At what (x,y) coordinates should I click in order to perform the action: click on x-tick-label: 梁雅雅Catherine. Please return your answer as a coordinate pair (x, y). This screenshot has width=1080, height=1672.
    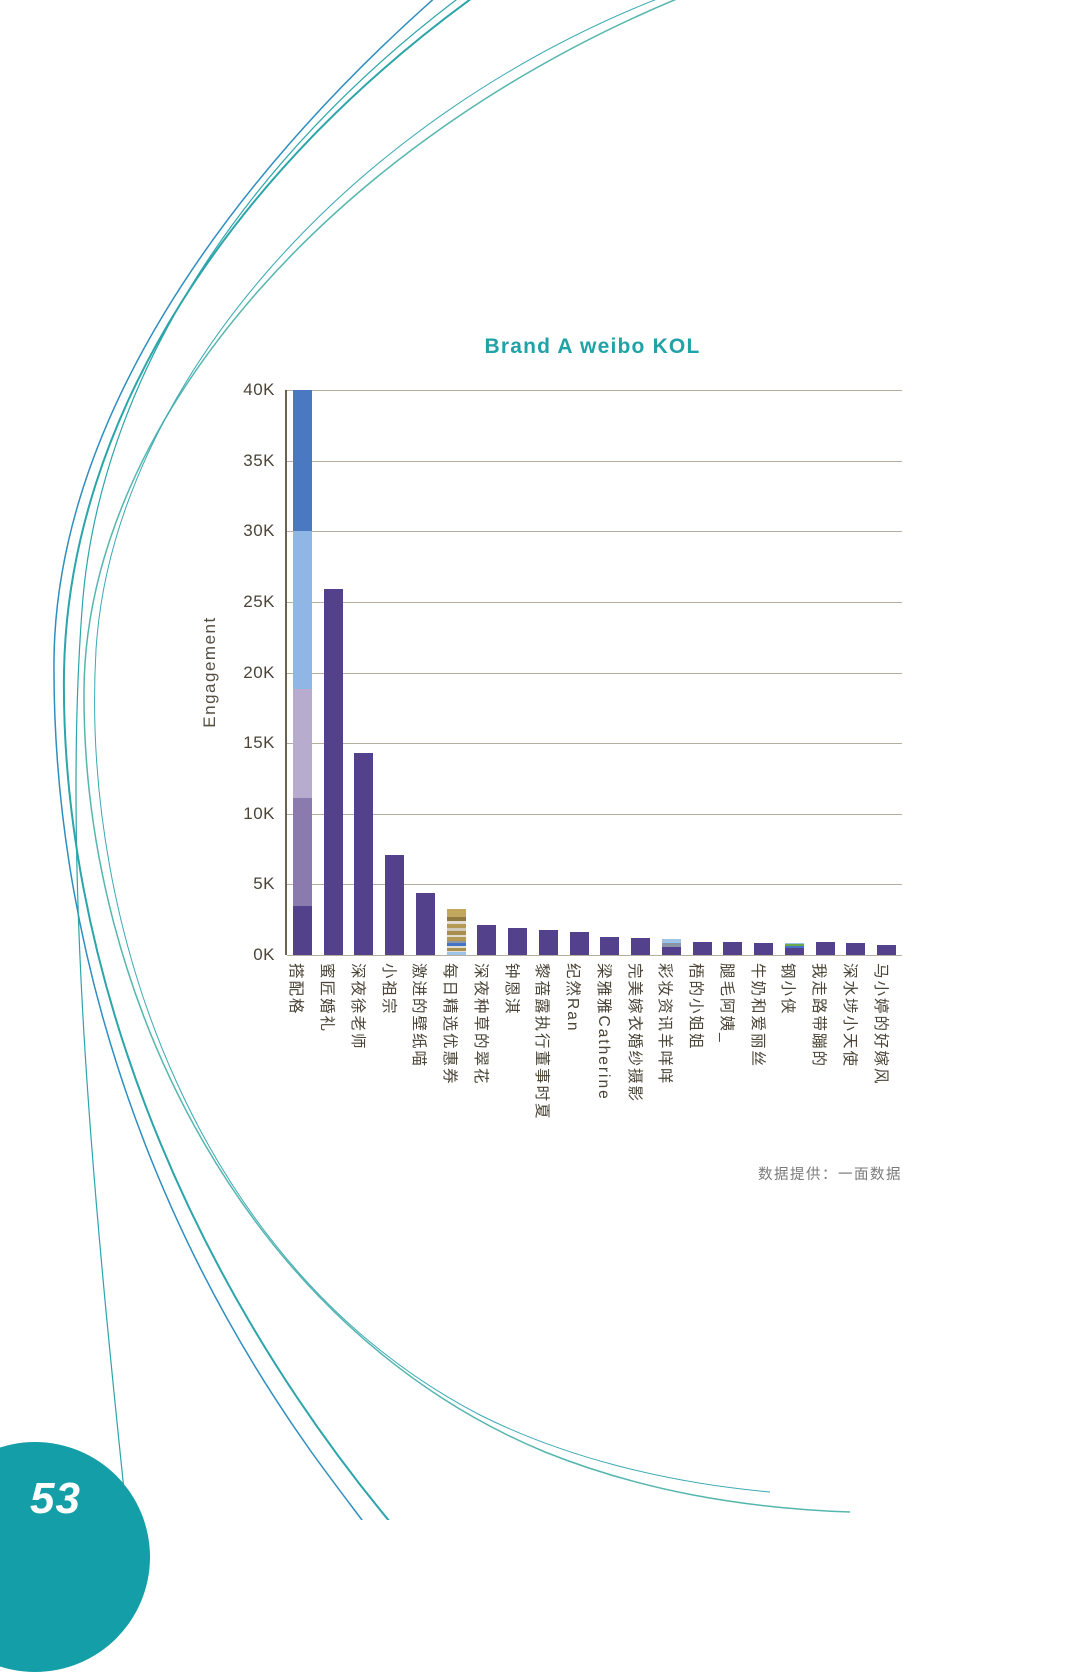
    Looking at the image, I should click on (603, 1032).